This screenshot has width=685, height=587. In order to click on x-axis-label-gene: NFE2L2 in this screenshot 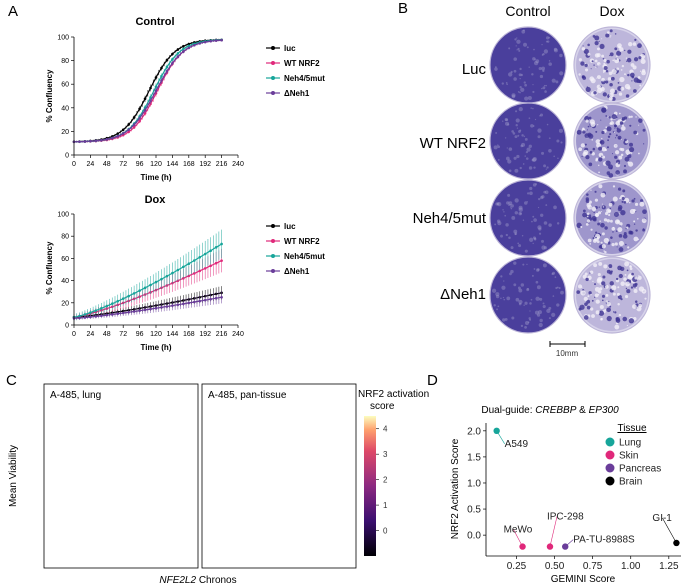, I will do `click(177, 580)`.